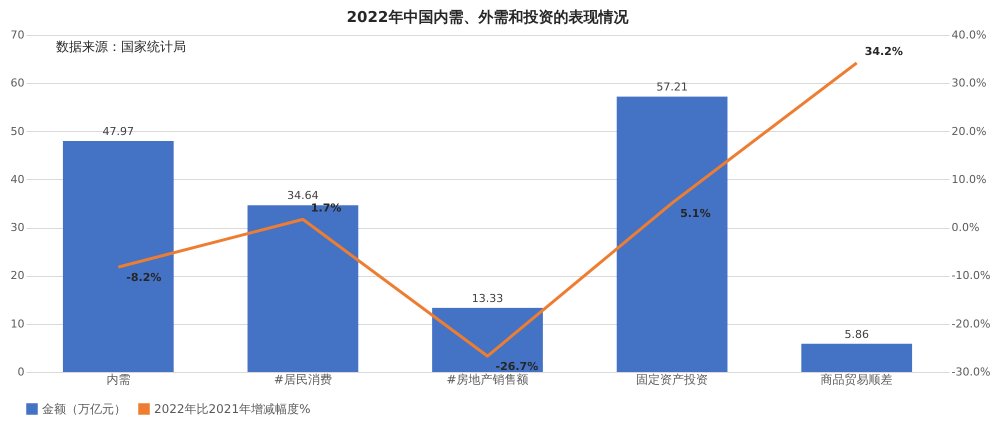  Describe the element at coordinates (971, 372) in the screenshot. I see `y2-tick-label: -30.0%` at that location.